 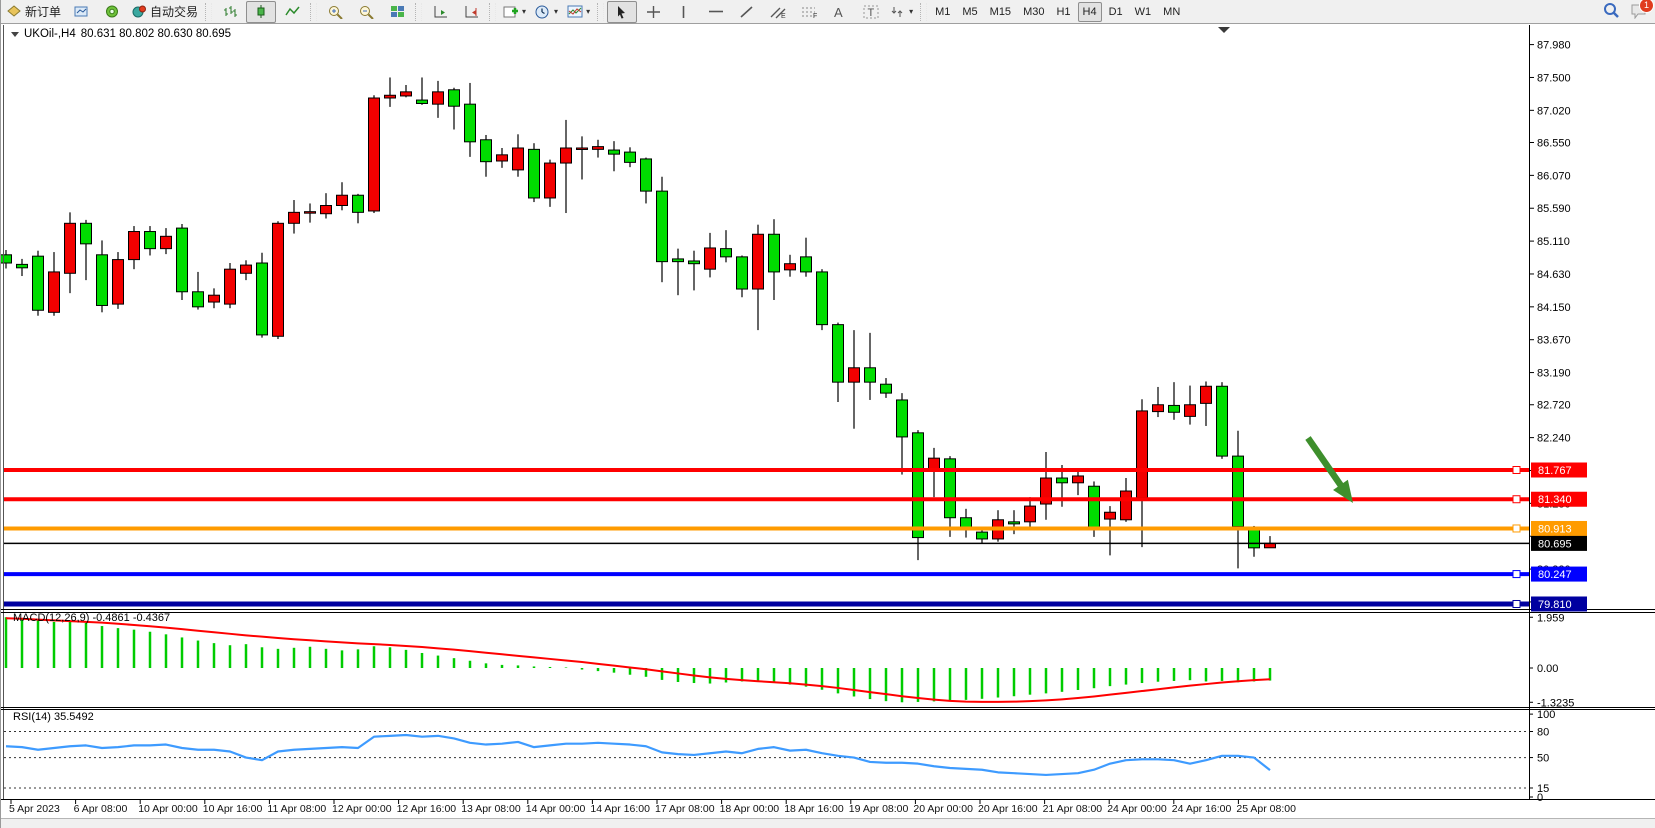 I want to click on auto-scroll-button, so click(x=440, y=12).